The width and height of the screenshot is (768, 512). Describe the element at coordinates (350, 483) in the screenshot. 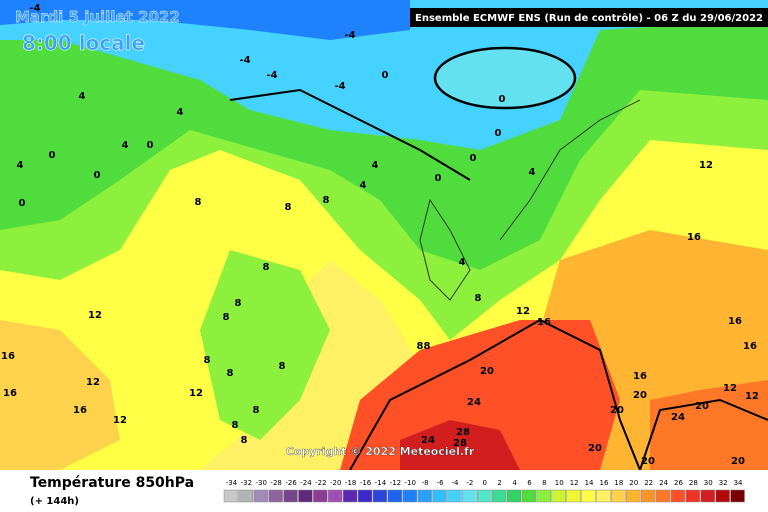

I see `legend-value: -18` at that location.